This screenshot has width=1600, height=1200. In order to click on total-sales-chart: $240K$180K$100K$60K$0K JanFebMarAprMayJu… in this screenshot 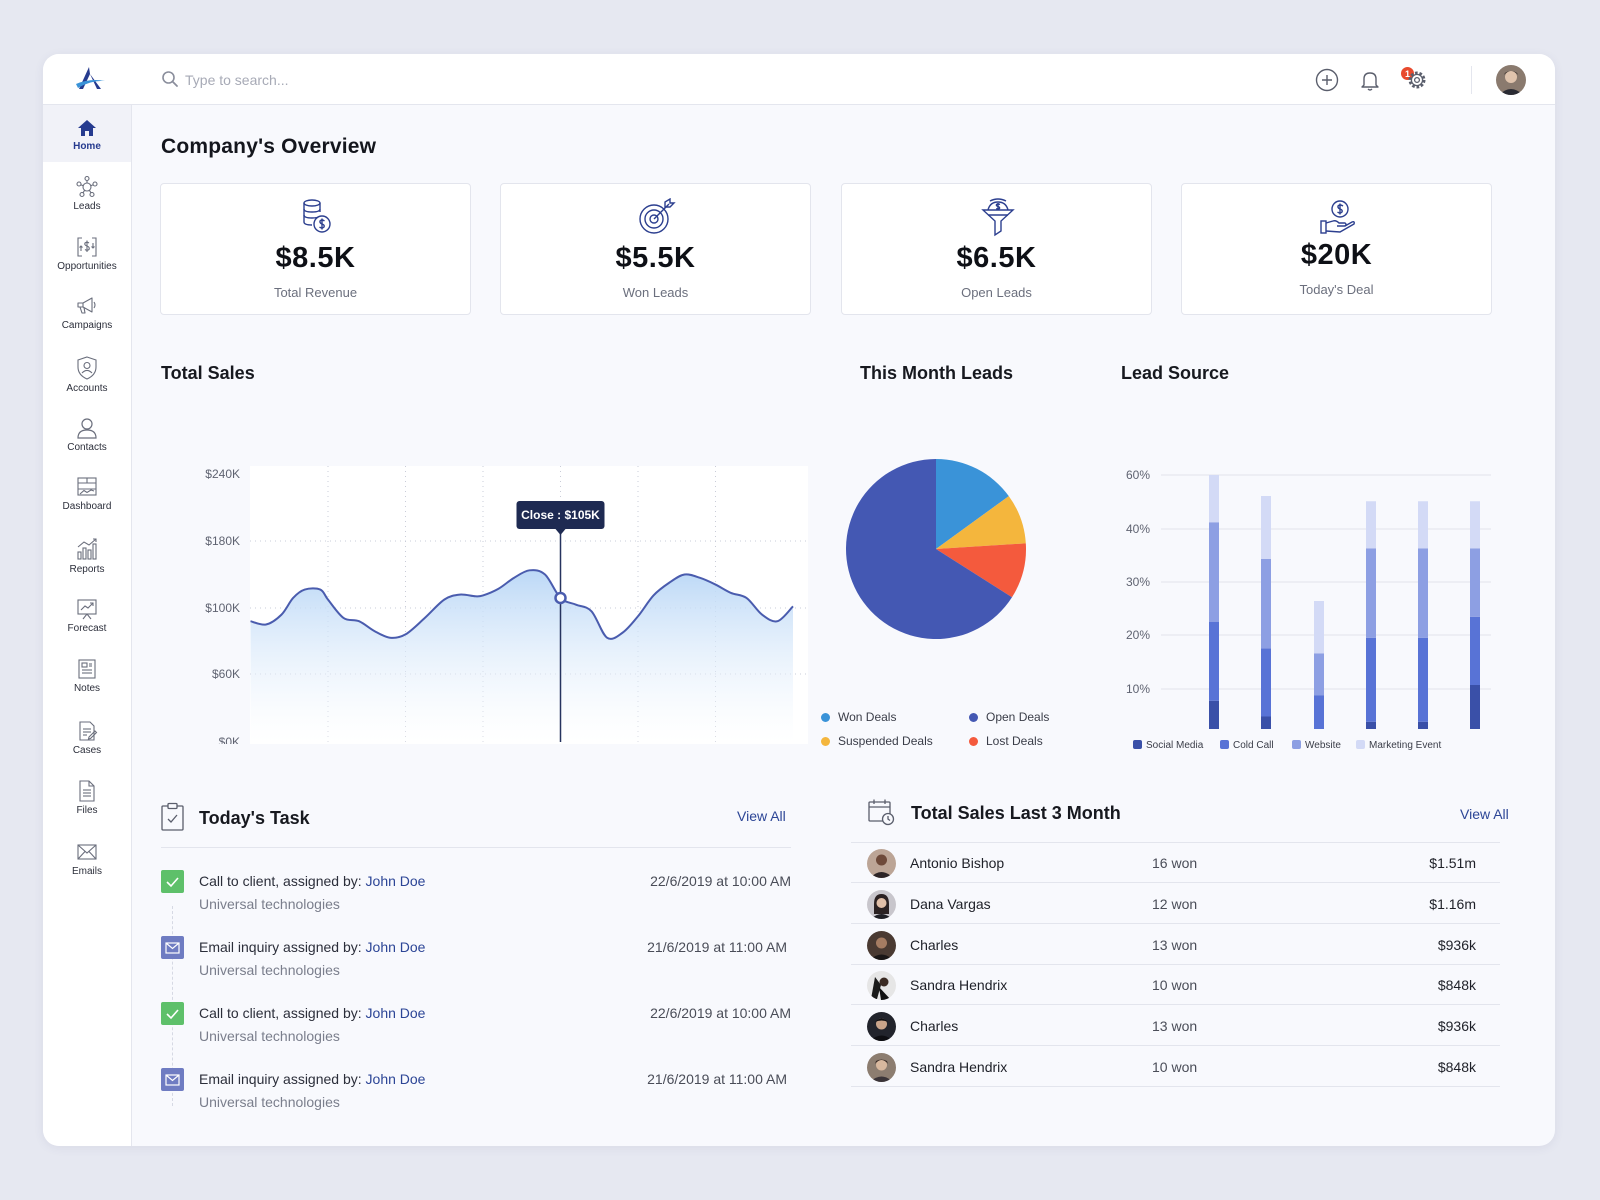, I will do `click(488, 574)`.